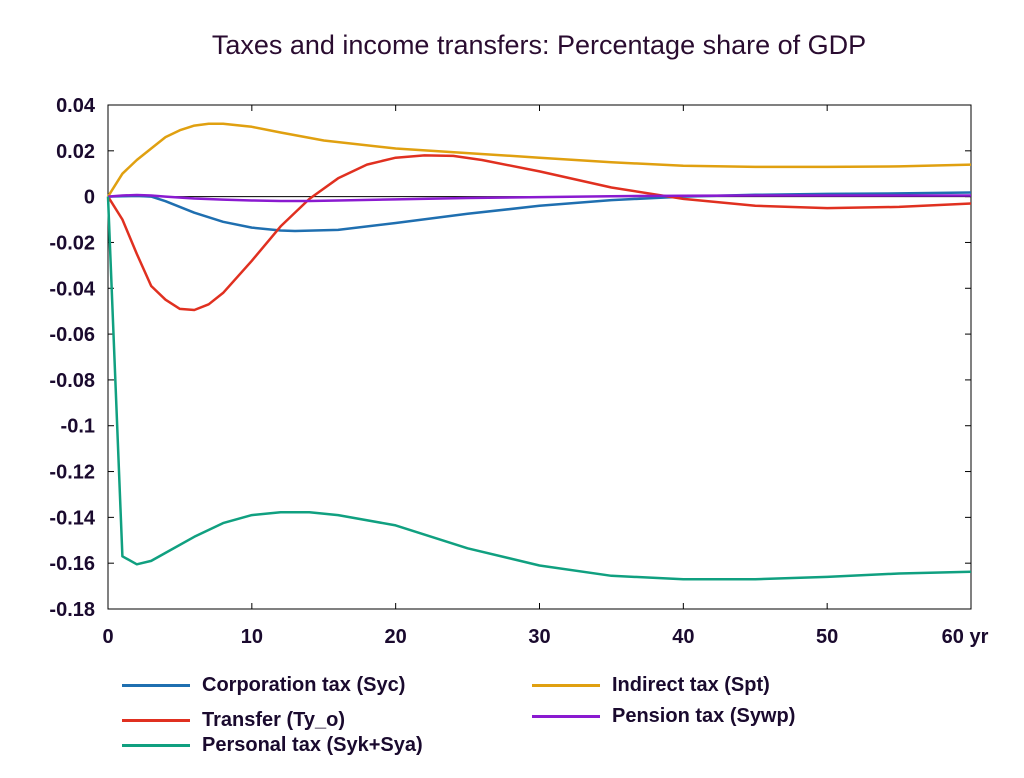  Describe the element at coordinates (72, 473) in the screenshot. I see `y-tick-label: -0.12` at that location.